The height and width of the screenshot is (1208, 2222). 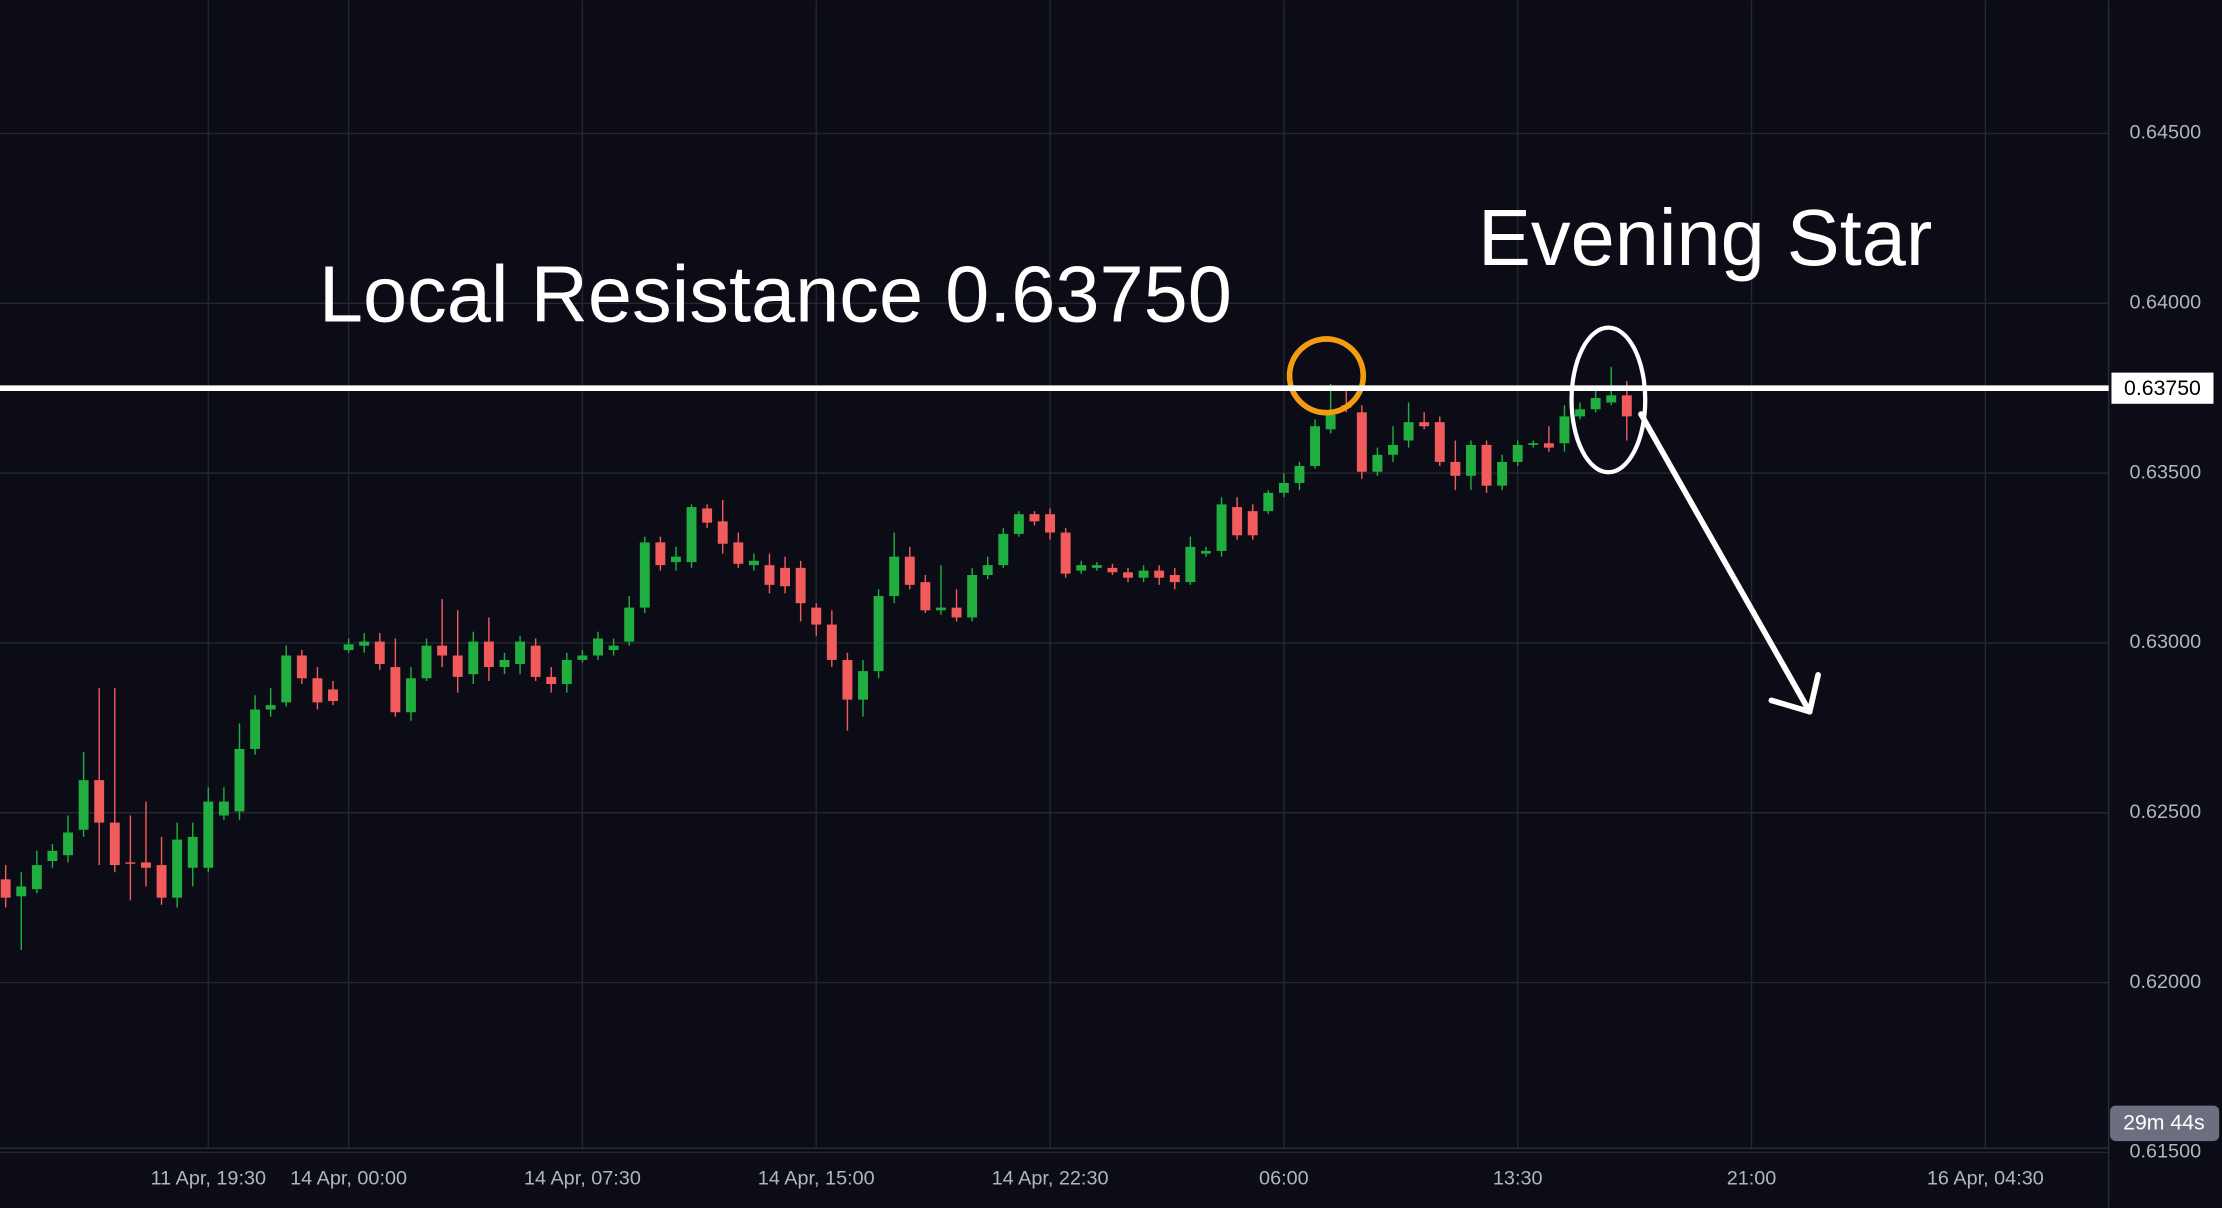 I want to click on x-tick-label: 11 Apr, 19:30, so click(x=208, y=1179).